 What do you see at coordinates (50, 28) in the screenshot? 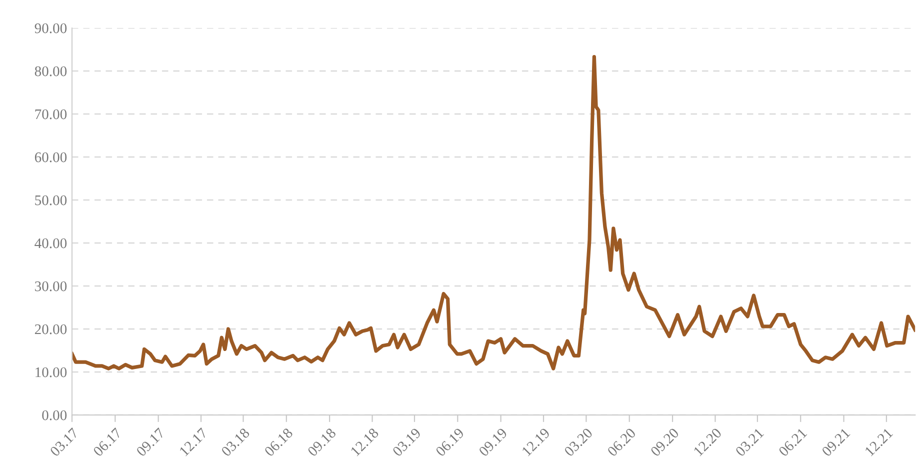
I see `y-tick-label: 90.00` at bounding box center [50, 28].